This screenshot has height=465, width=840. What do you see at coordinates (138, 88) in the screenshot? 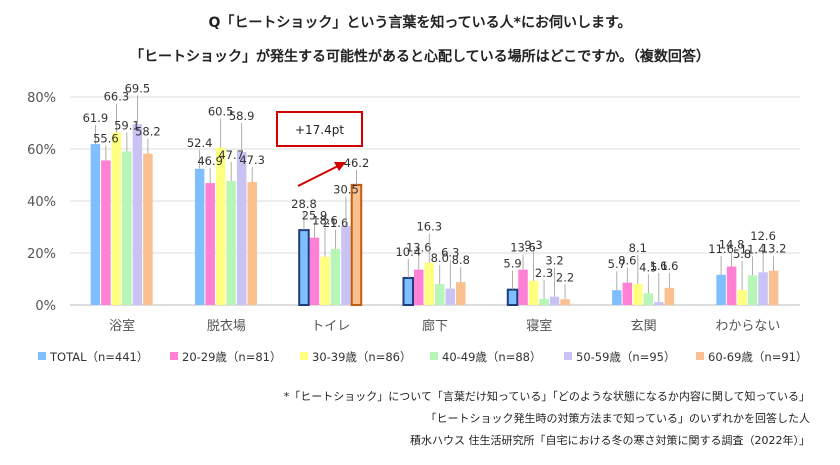
I see `data-label: 69.5` at bounding box center [138, 88].